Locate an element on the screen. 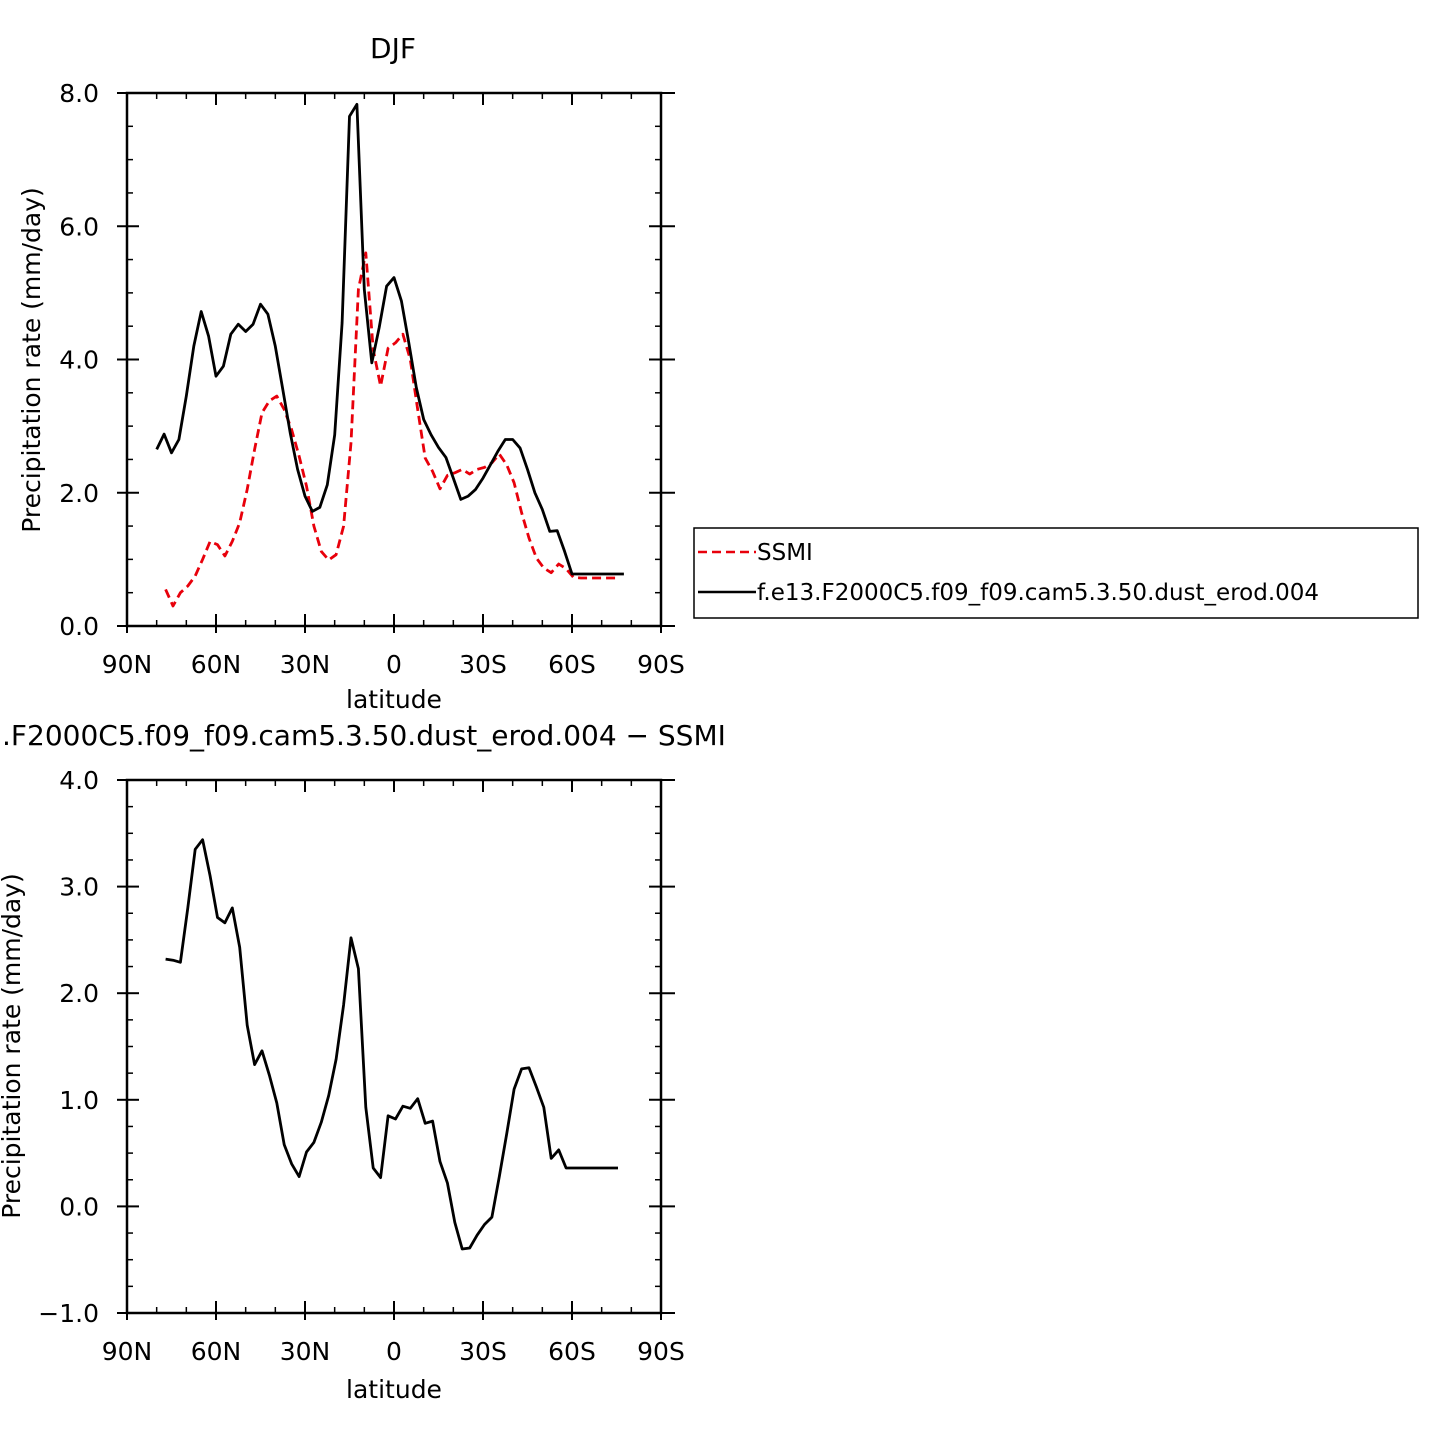 The image size is (1438, 1435). bottom-y-tick-label: −1.0 is located at coordinates (68, 1313).